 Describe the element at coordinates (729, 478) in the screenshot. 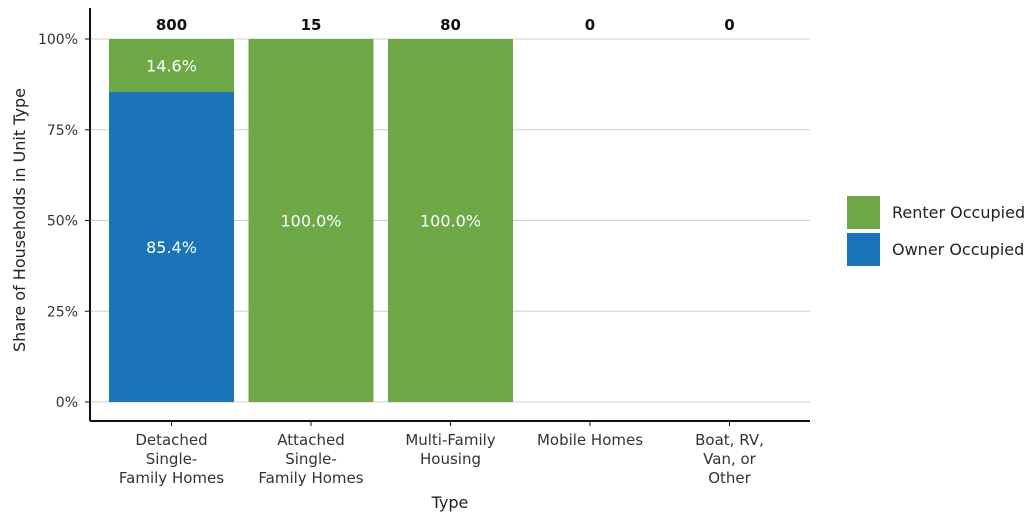

I see `x-tick-label-line: Other` at that location.